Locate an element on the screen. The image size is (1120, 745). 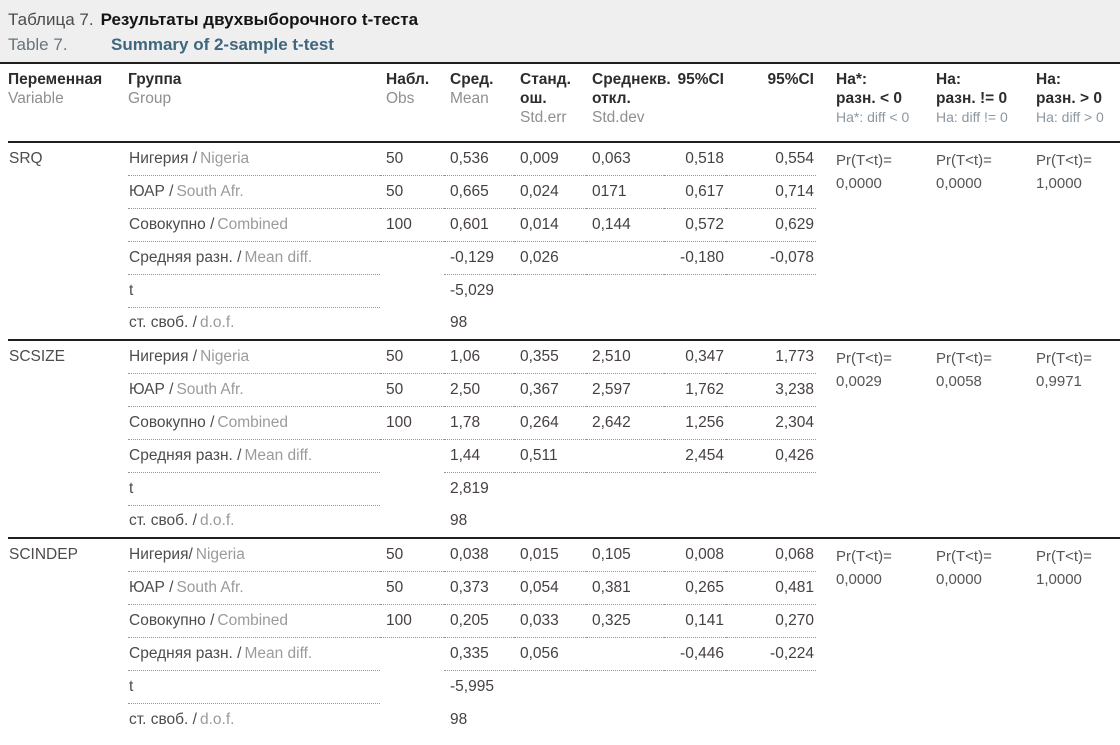
col-header-ha-noteq-ru1: Ha: is located at coordinates (948, 79).